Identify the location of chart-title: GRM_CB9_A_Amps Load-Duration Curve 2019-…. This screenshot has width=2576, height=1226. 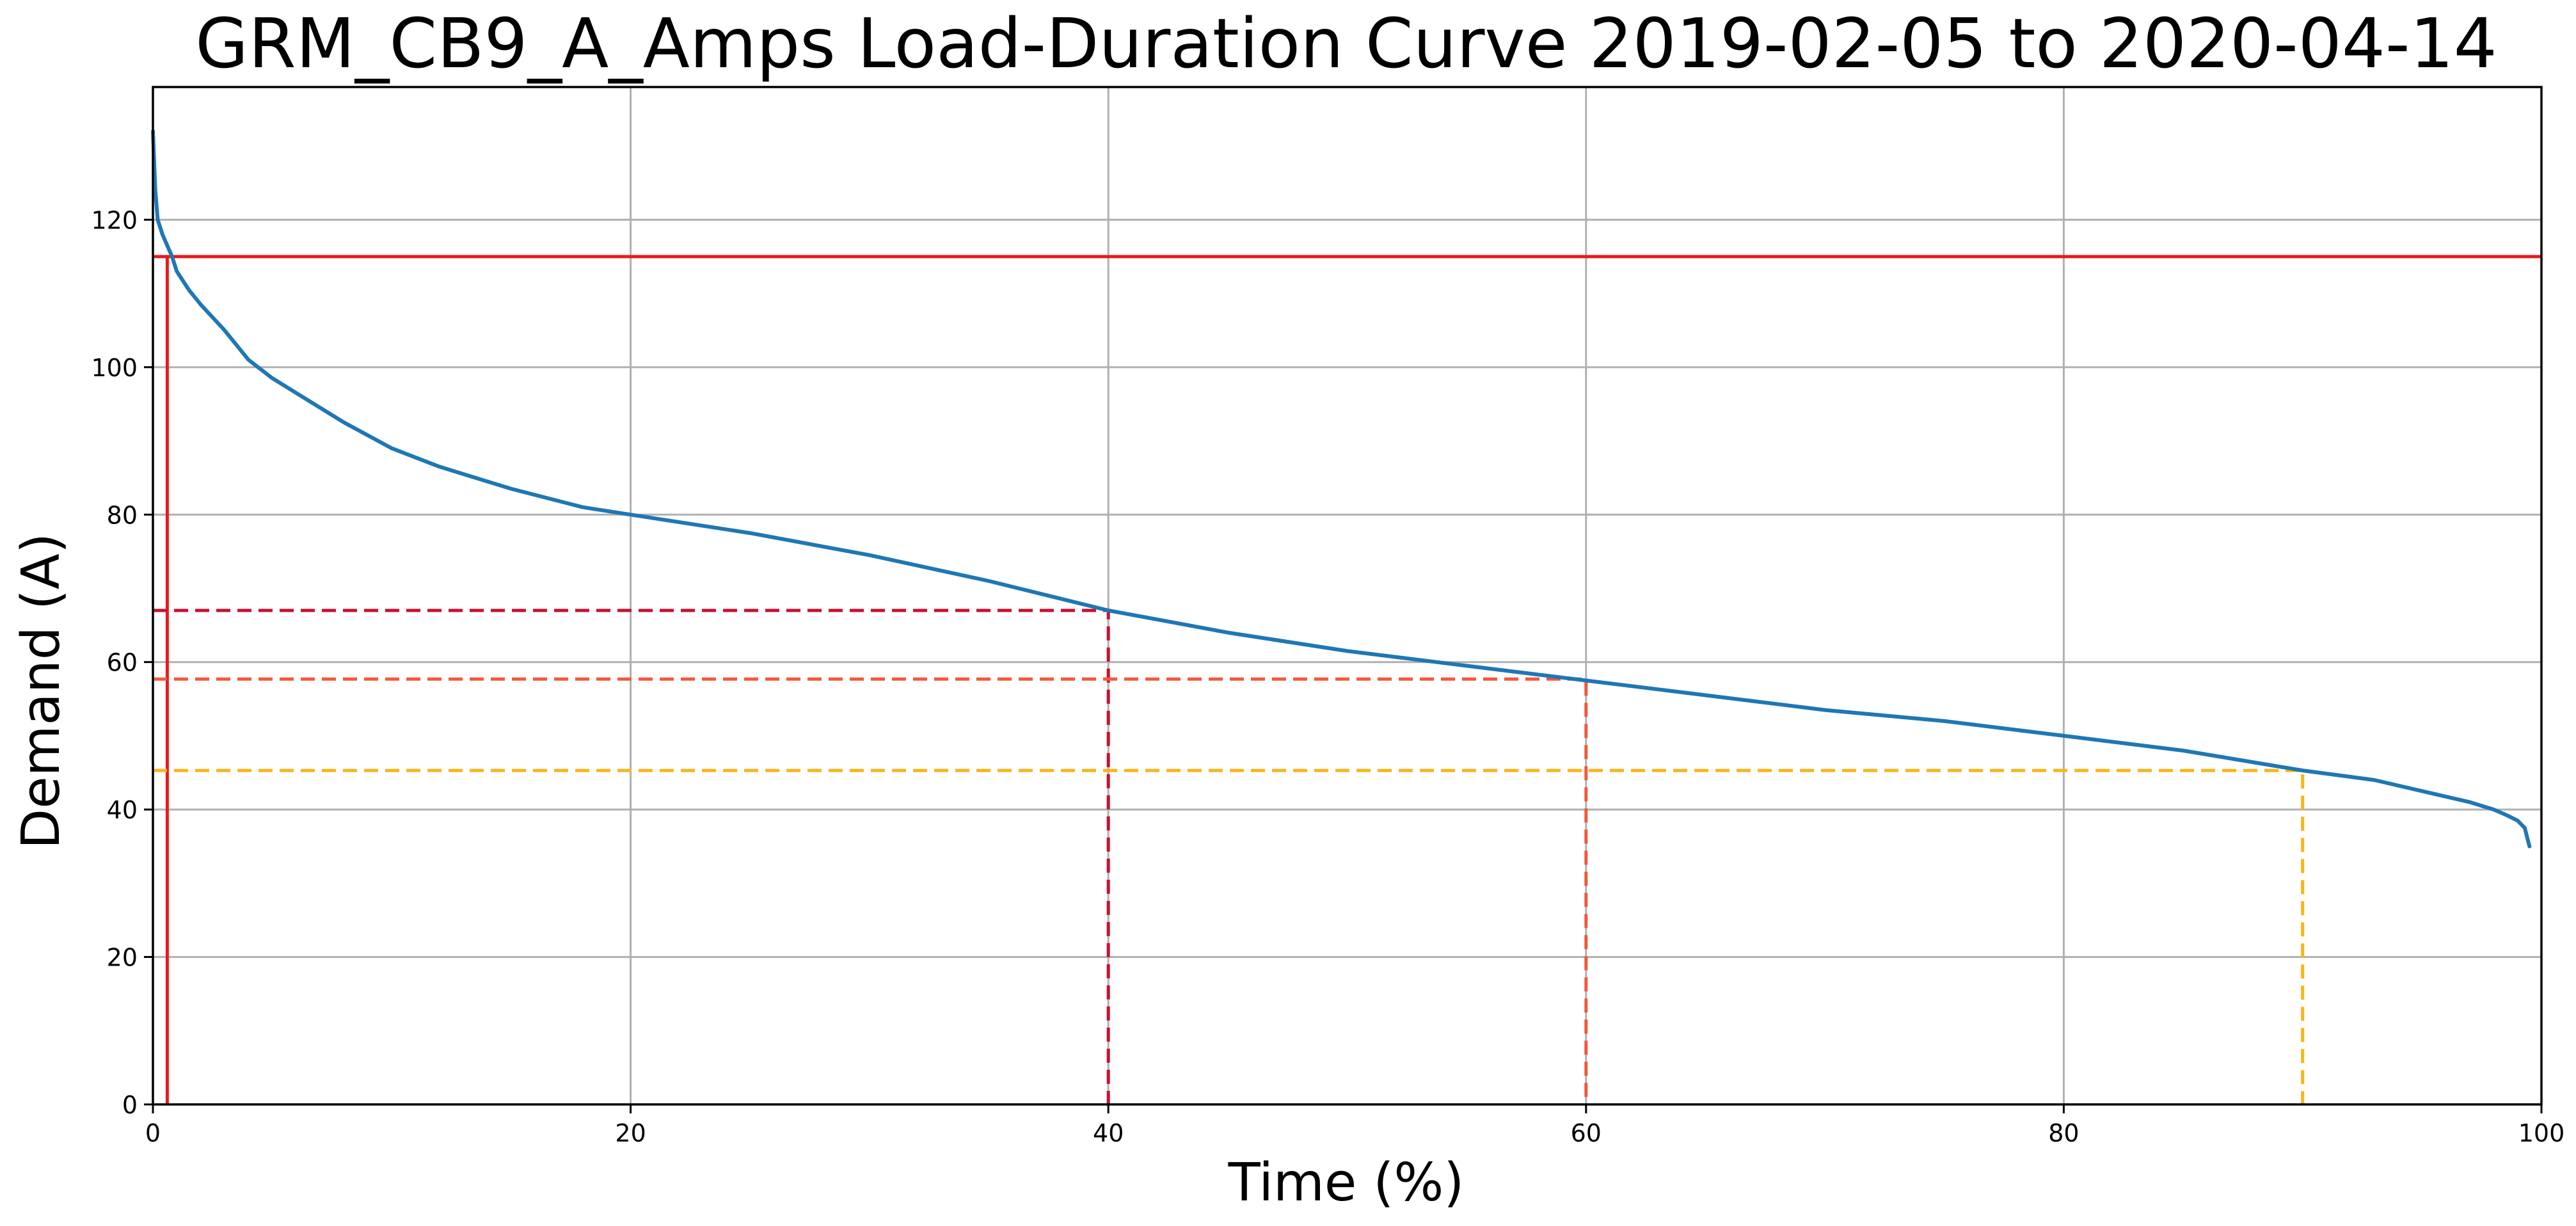
(1346, 44).